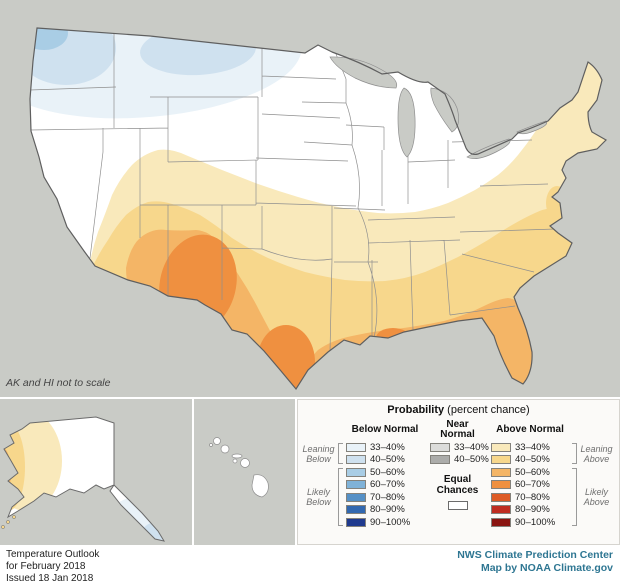 This screenshot has height=585, width=620. Describe the element at coordinates (53, 554) in the screenshot. I see `footer-title-line1: Temperature Outlook` at that location.